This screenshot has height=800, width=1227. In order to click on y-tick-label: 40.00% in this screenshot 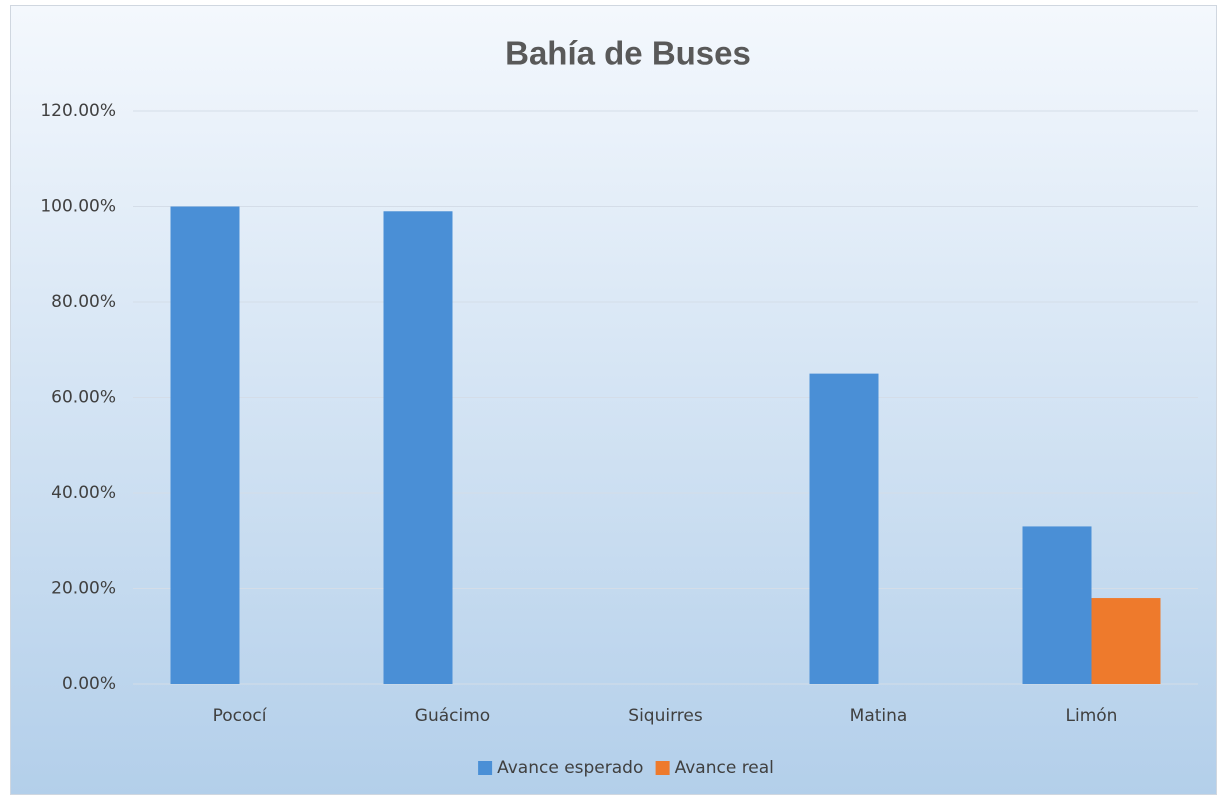, I will do `click(83, 493)`.